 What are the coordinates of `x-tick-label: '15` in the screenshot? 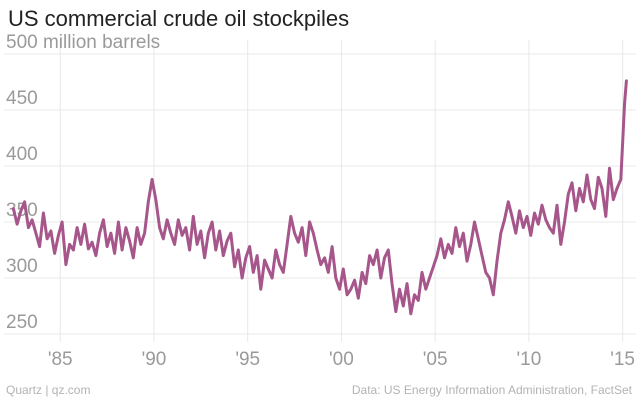 It's located at (622, 359).